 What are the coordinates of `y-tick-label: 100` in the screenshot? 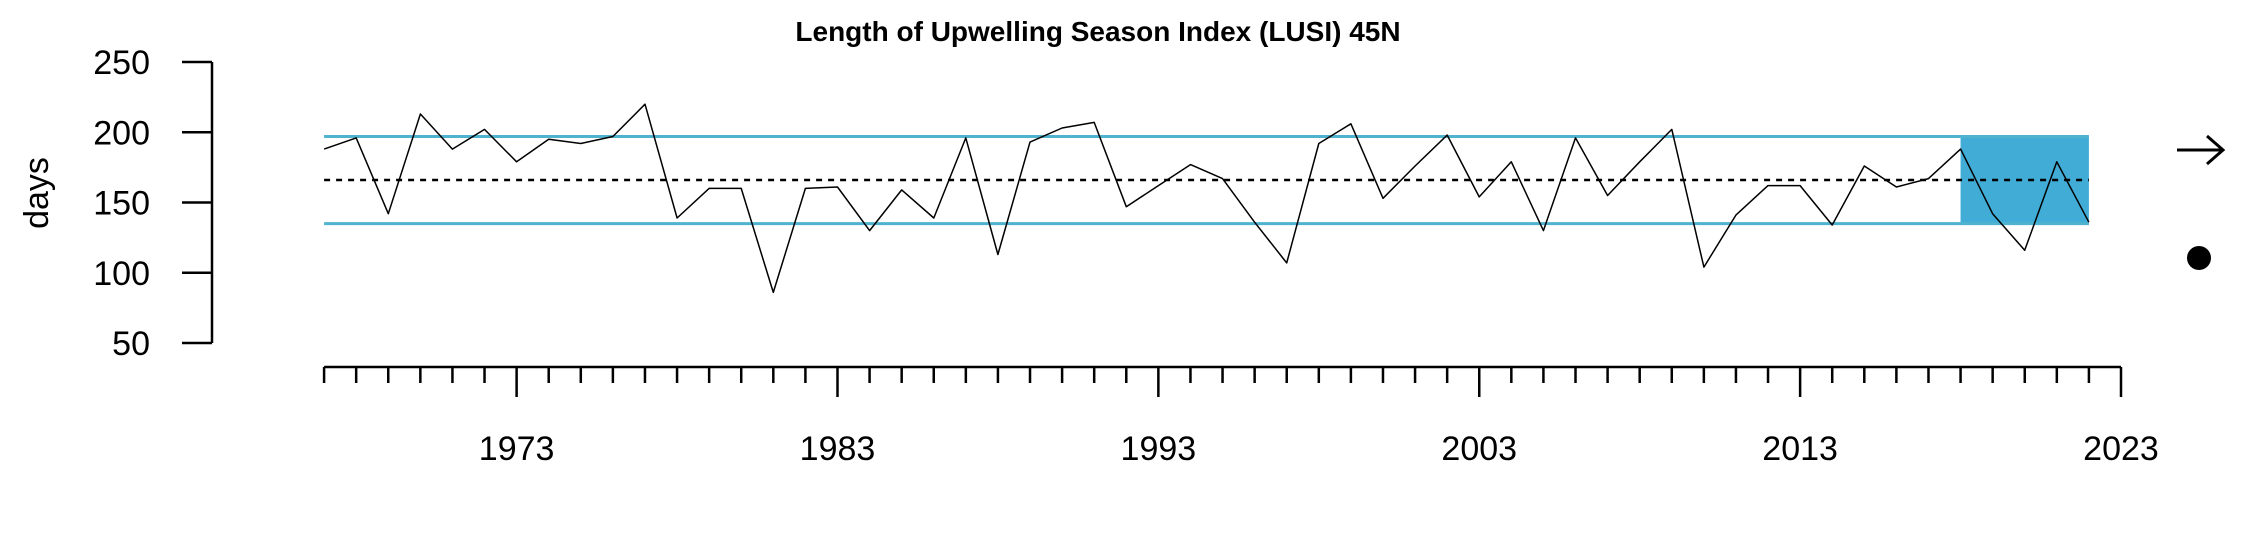 It's located at (121, 274).